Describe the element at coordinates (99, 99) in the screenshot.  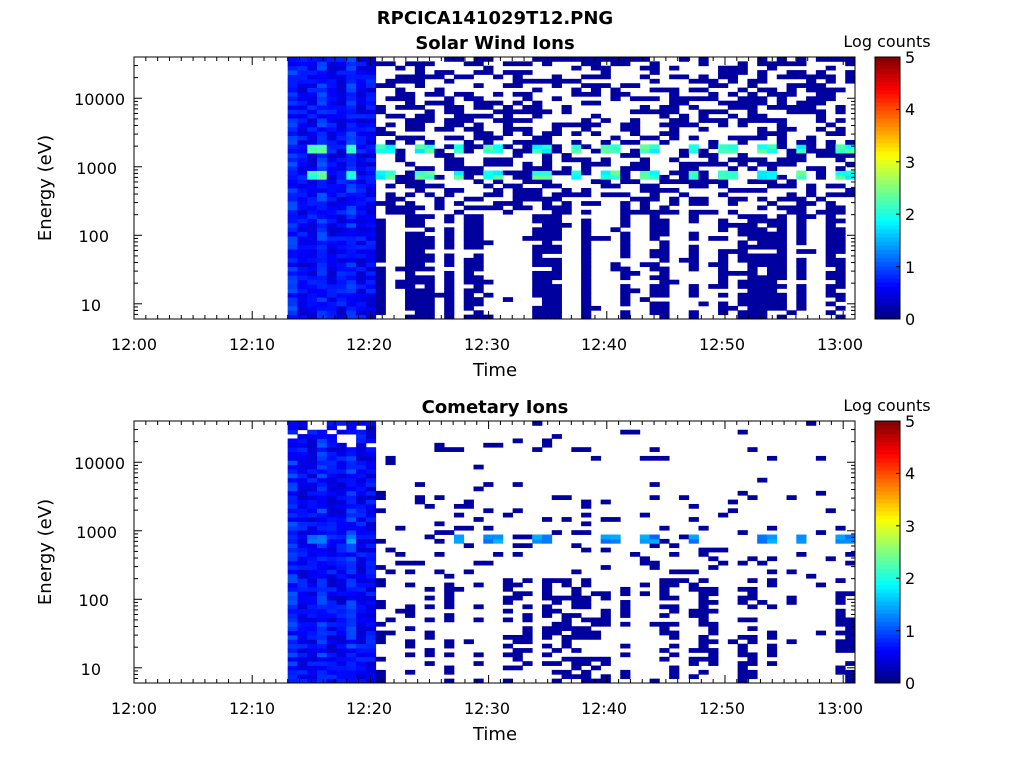
I see `y-tick-label: 10000` at that location.